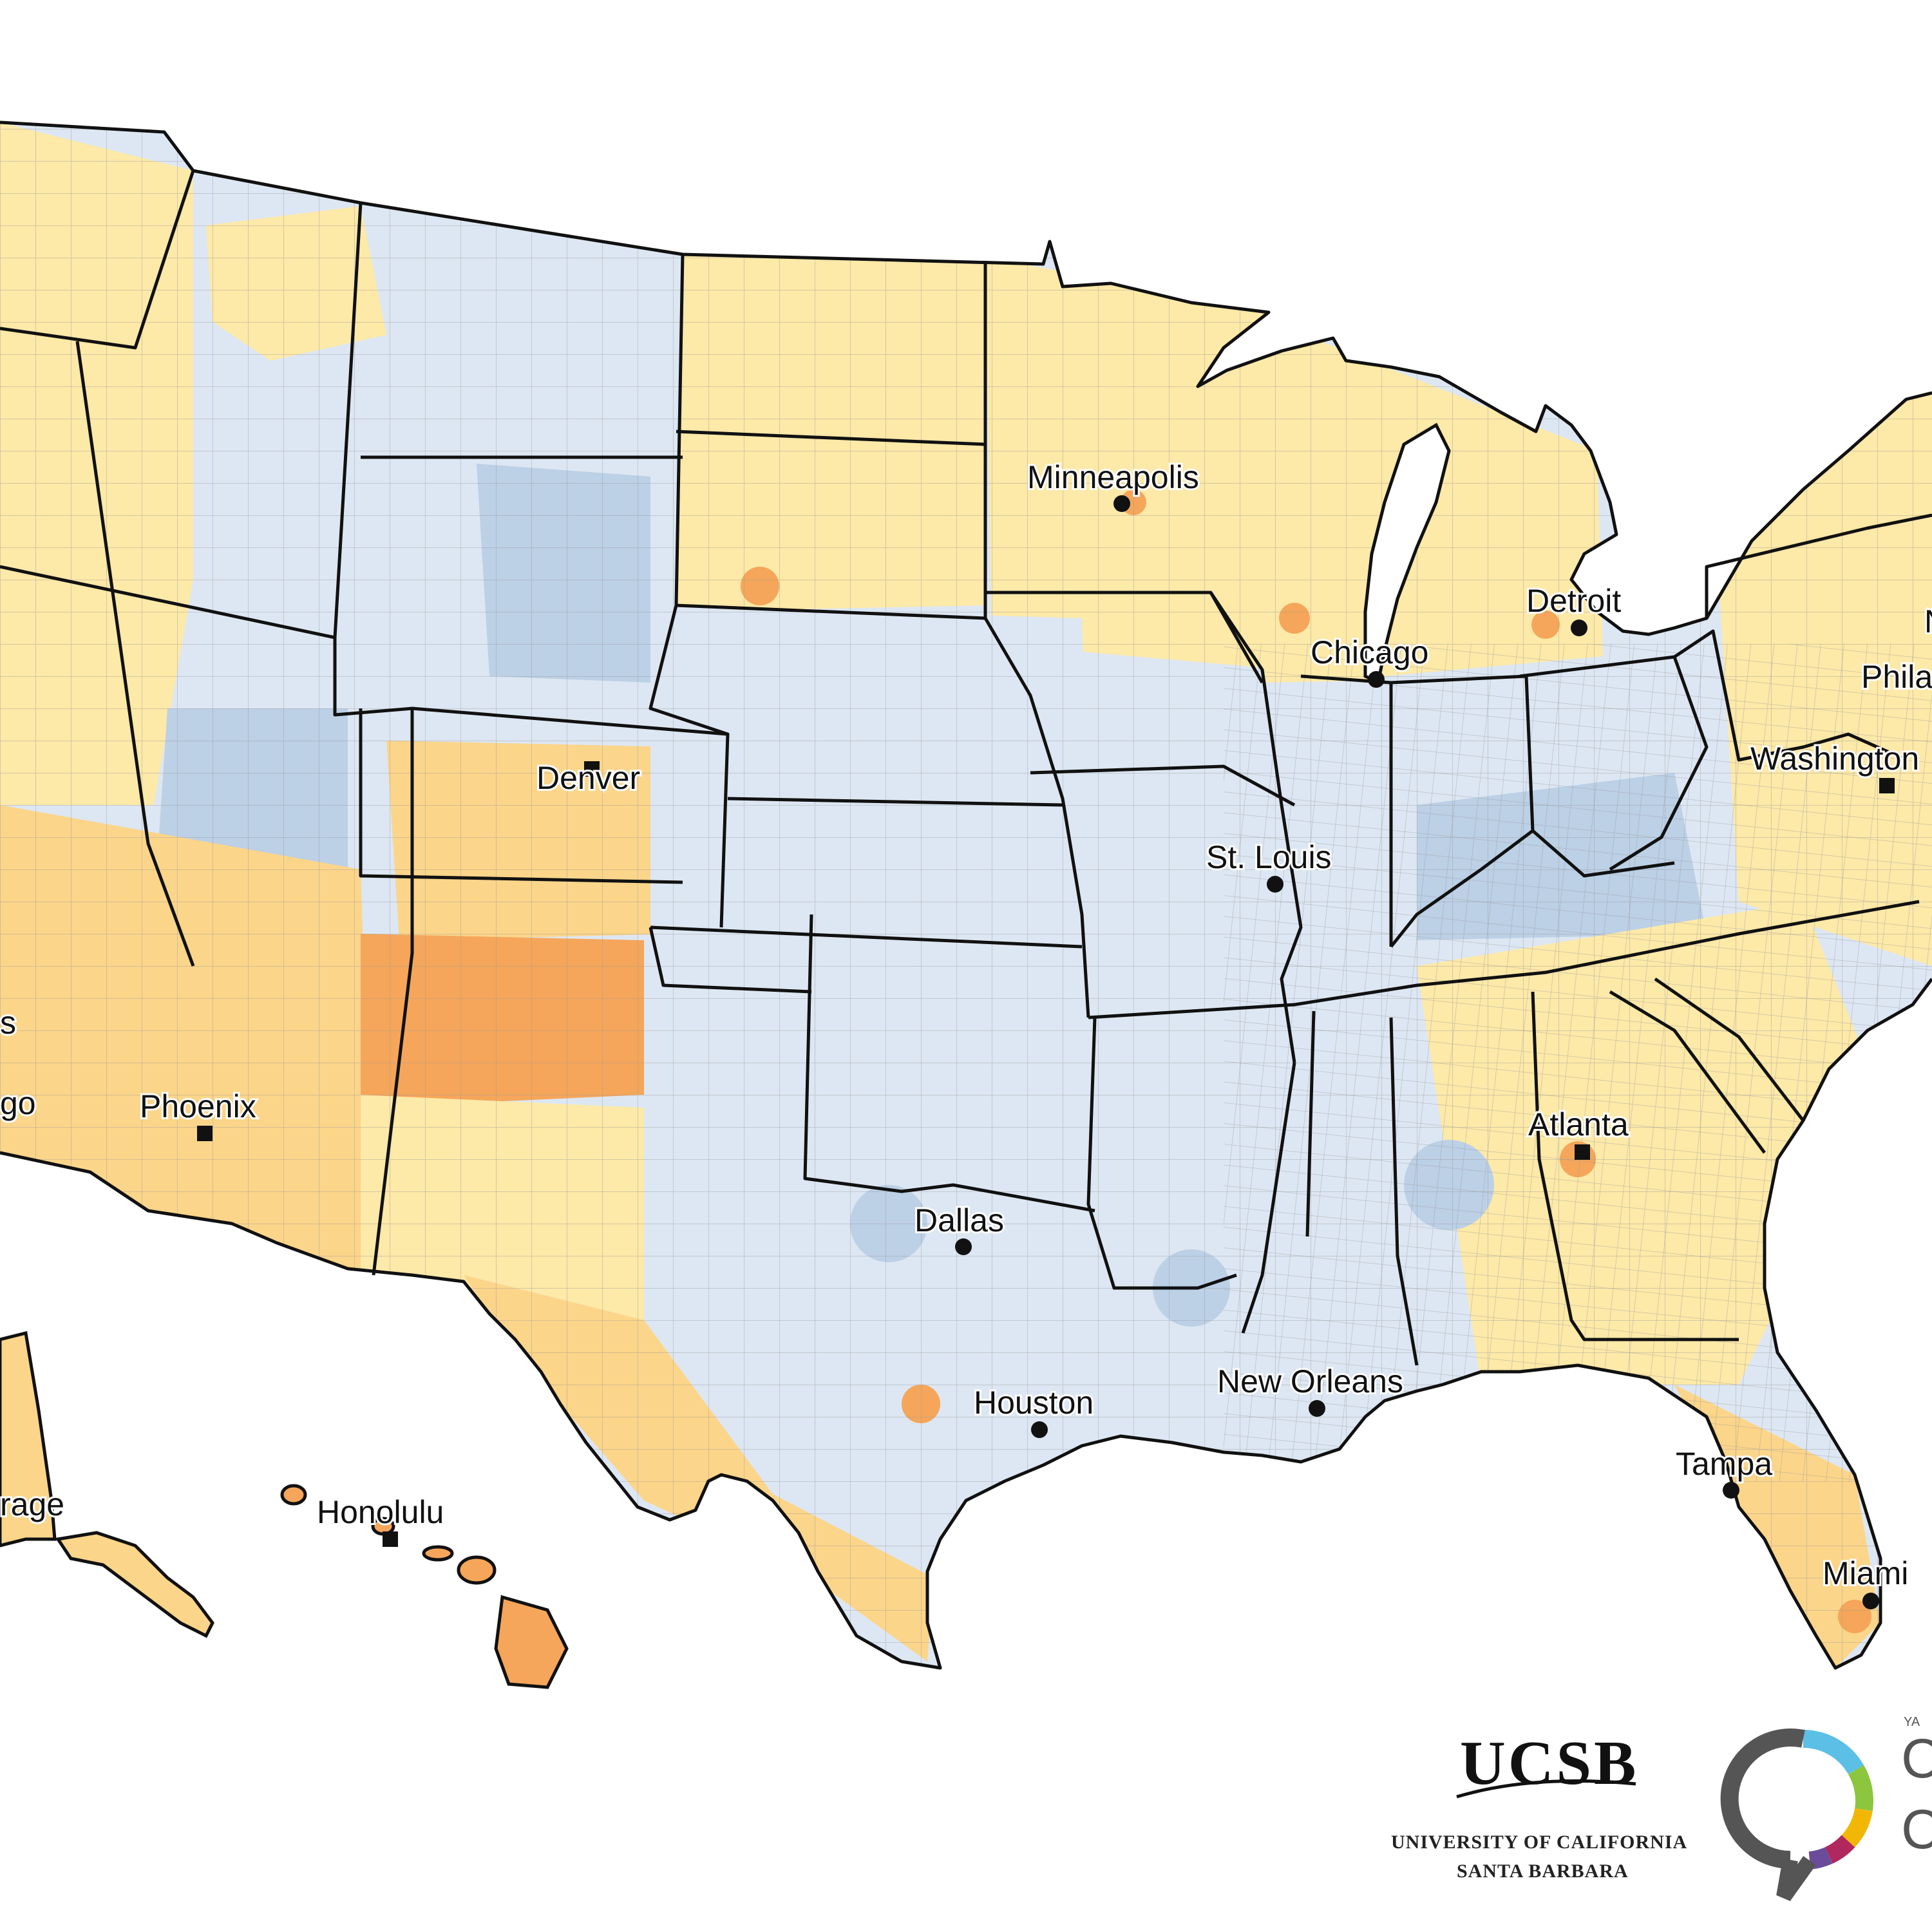 This screenshot has width=1932, height=1932. What do you see at coordinates (1796, 1878) in the screenshot?
I see `ring-tail` at bounding box center [1796, 1878].